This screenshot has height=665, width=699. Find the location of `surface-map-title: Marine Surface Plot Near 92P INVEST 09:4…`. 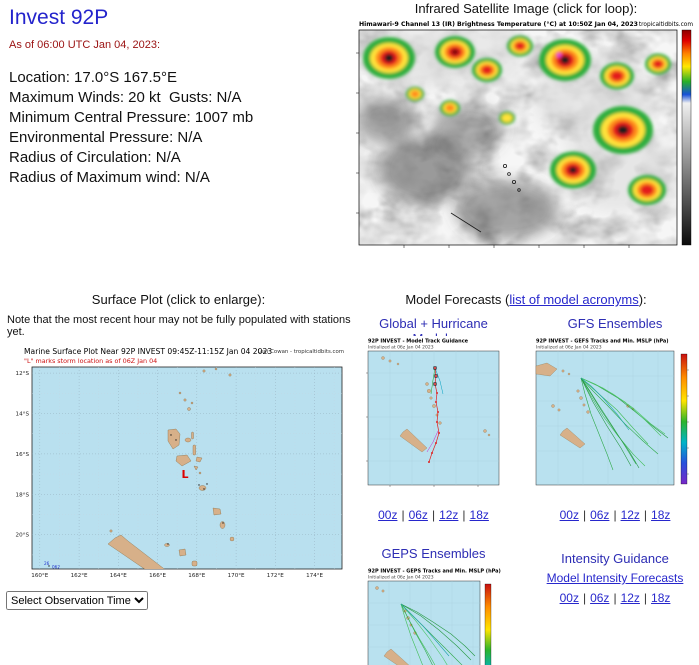

surface-map-title: Marine Surface Plot Near 92P INVEST 09:4… is located at coordinates (148, 351).